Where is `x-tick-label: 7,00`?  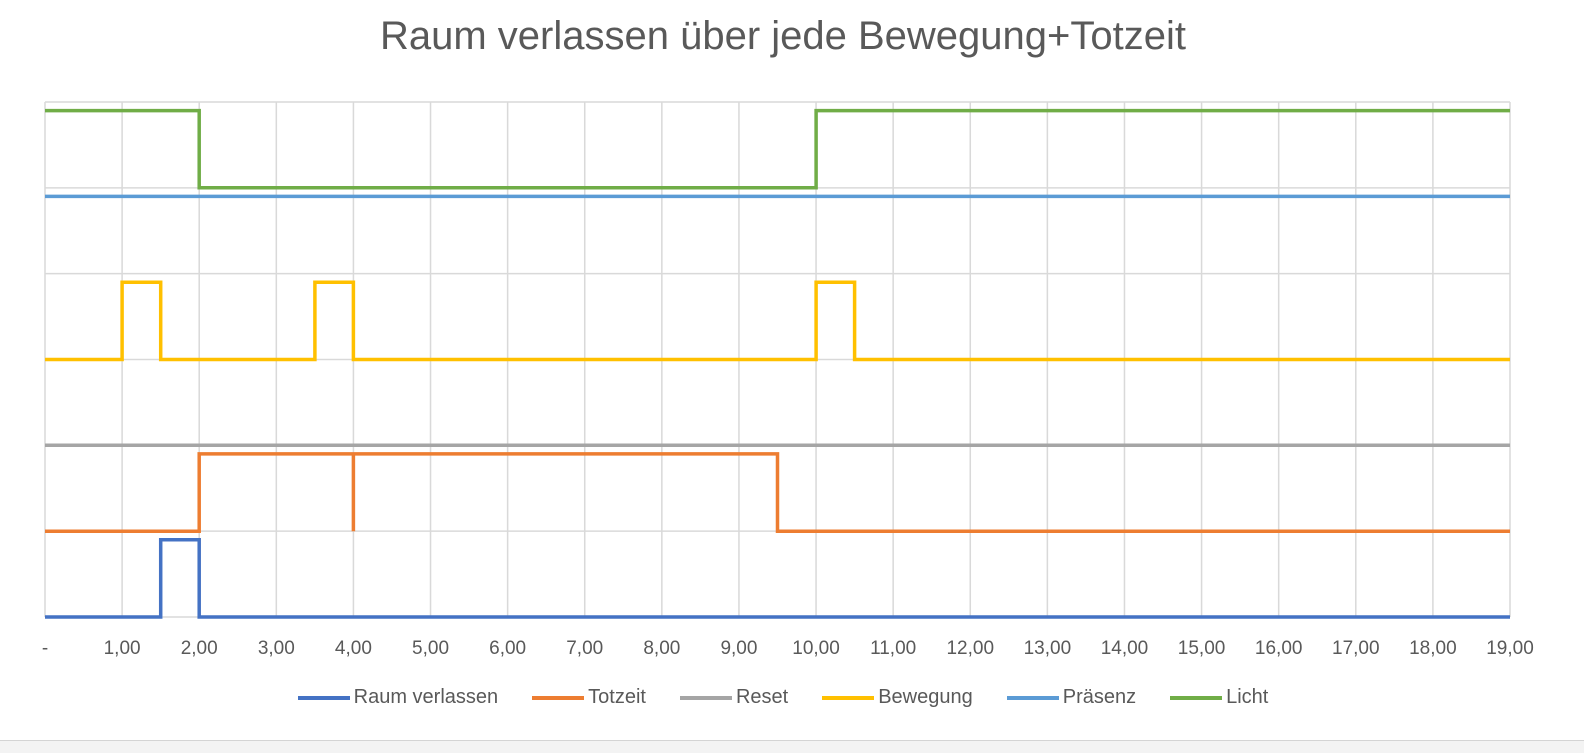
x-tick-label: 7,00 is located at coordinates (584, 648).